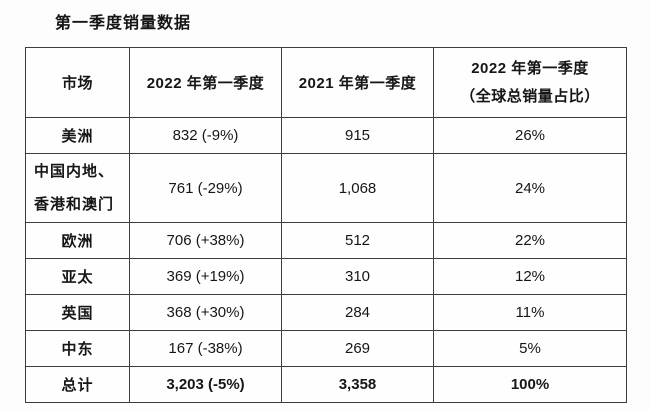  I want to click on share-cell: 12%, so click(530, 276).